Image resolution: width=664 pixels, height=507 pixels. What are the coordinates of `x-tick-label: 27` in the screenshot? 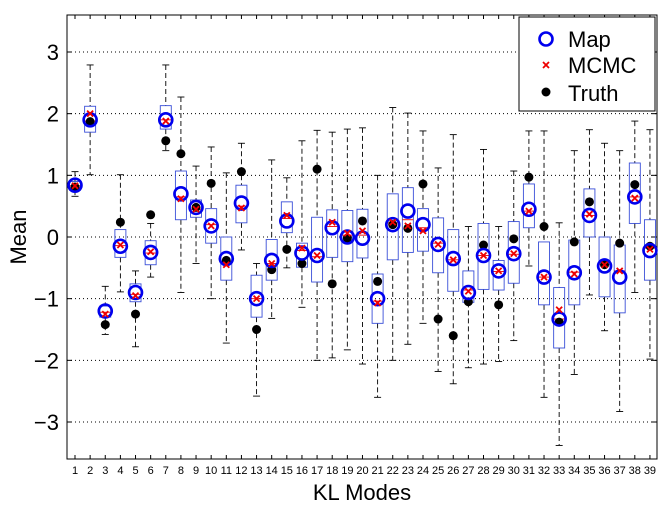 It's located at (468, 471).